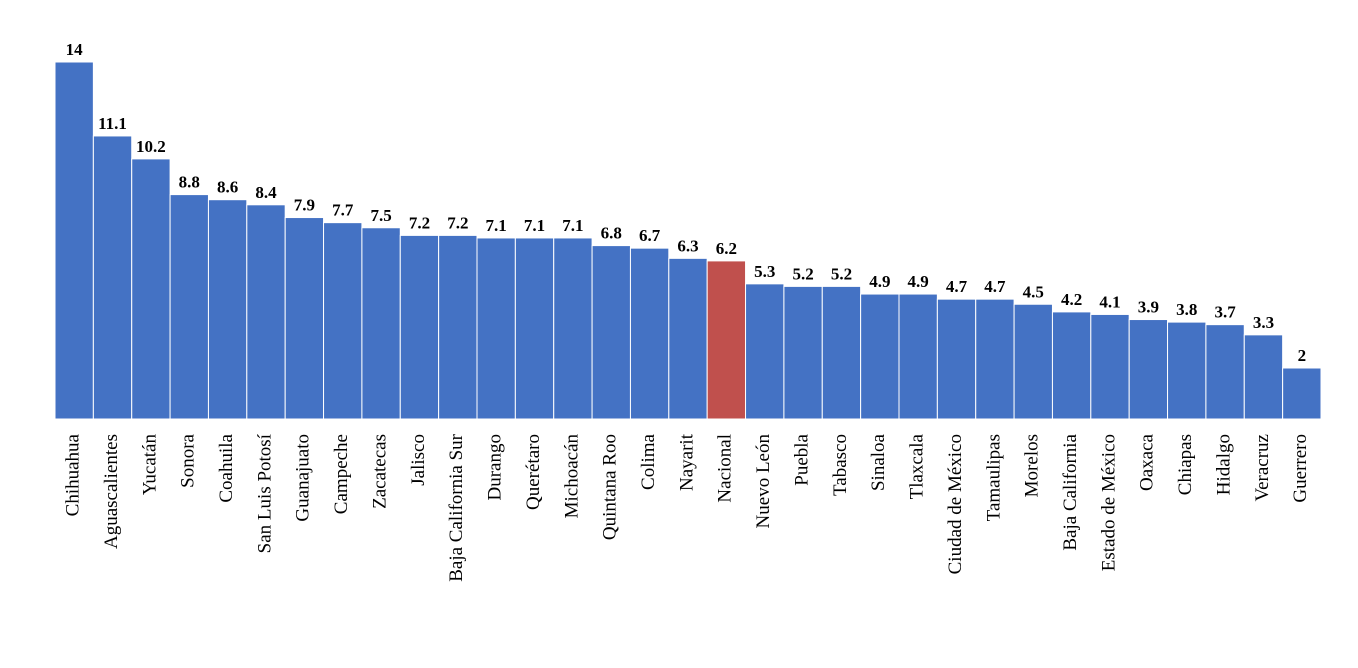 Image resolution: width=1358 pixels, height=668 pixels. I want to click on value-label: 7.5, so click(380, 215).